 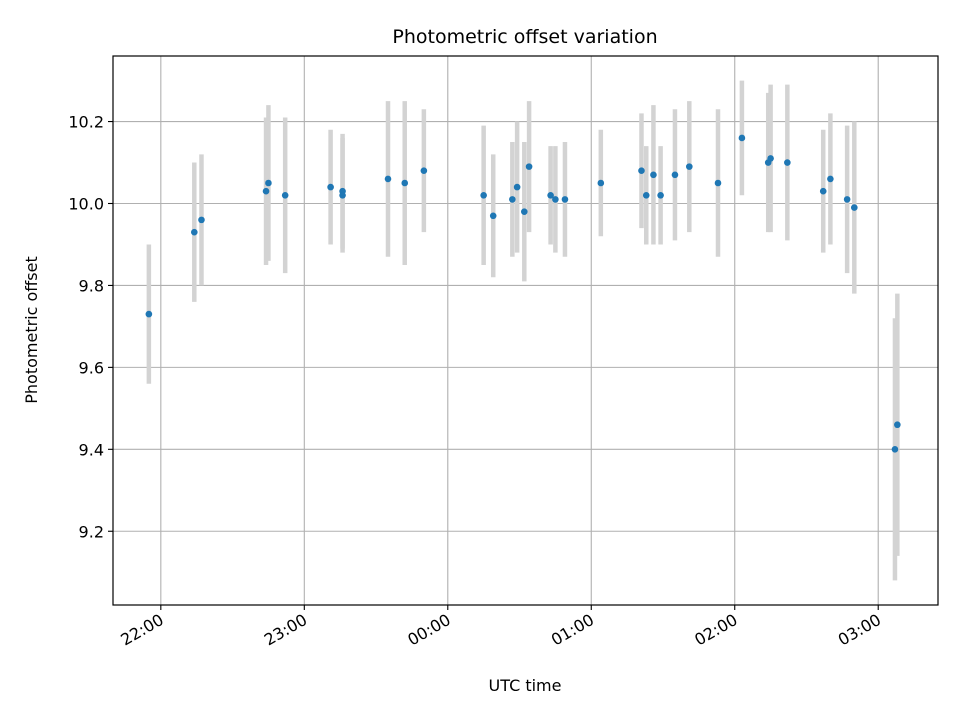 I want to click on y-tick-label: 9.4, so click(x=91, y=449).